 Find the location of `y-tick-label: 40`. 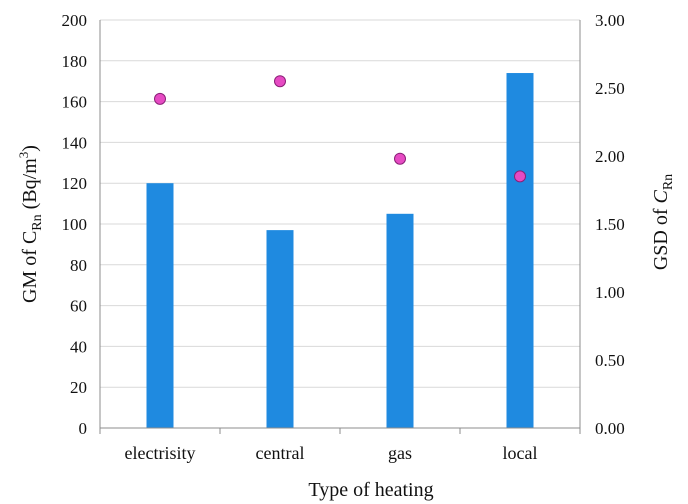

y-tick-label: 40 is located at coordinates (78, 346).